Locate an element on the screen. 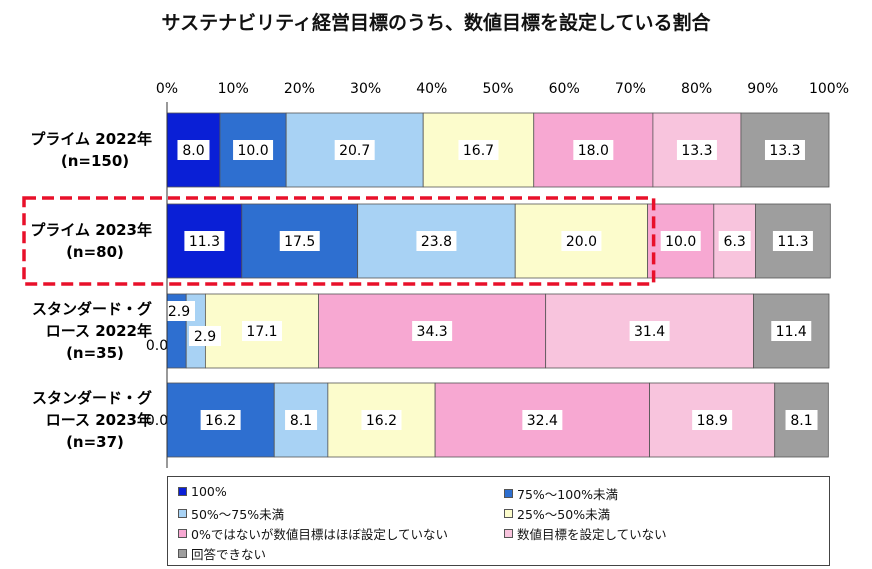 The image size is (872, 569). x-tick-label: 10% is located at coordinates (233, 89).